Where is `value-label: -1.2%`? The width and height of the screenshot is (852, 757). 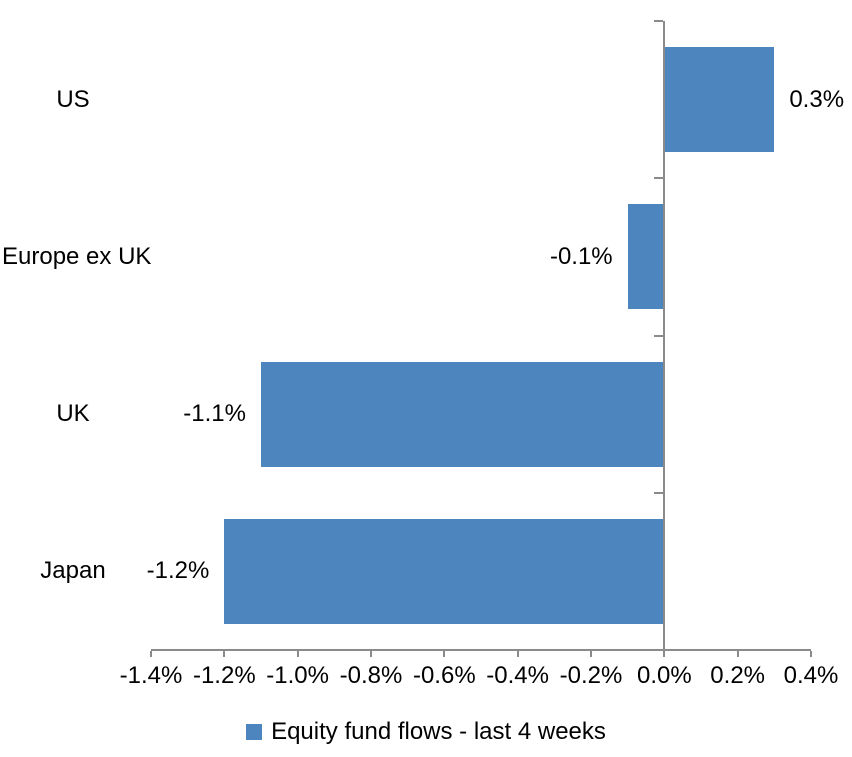
value-label: -1.2% is located at coordinates (178, 571).